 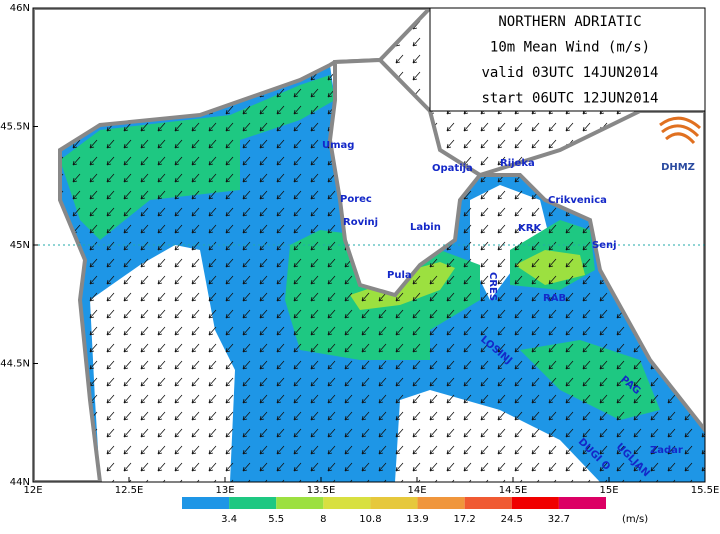 I want to click on y-tick-label: 45N, so click(x=20, y=245).